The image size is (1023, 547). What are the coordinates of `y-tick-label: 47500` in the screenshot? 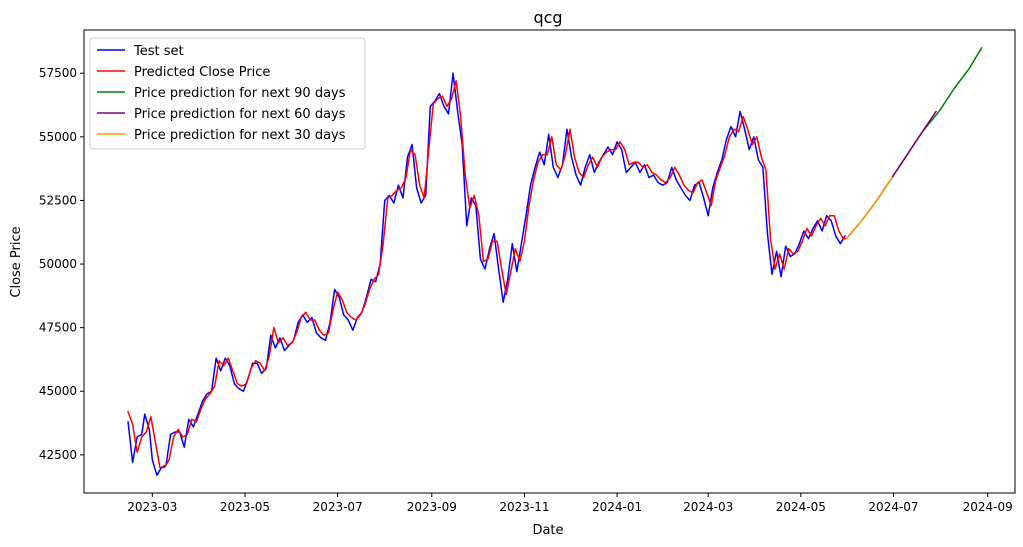 It's located at (58, 328).